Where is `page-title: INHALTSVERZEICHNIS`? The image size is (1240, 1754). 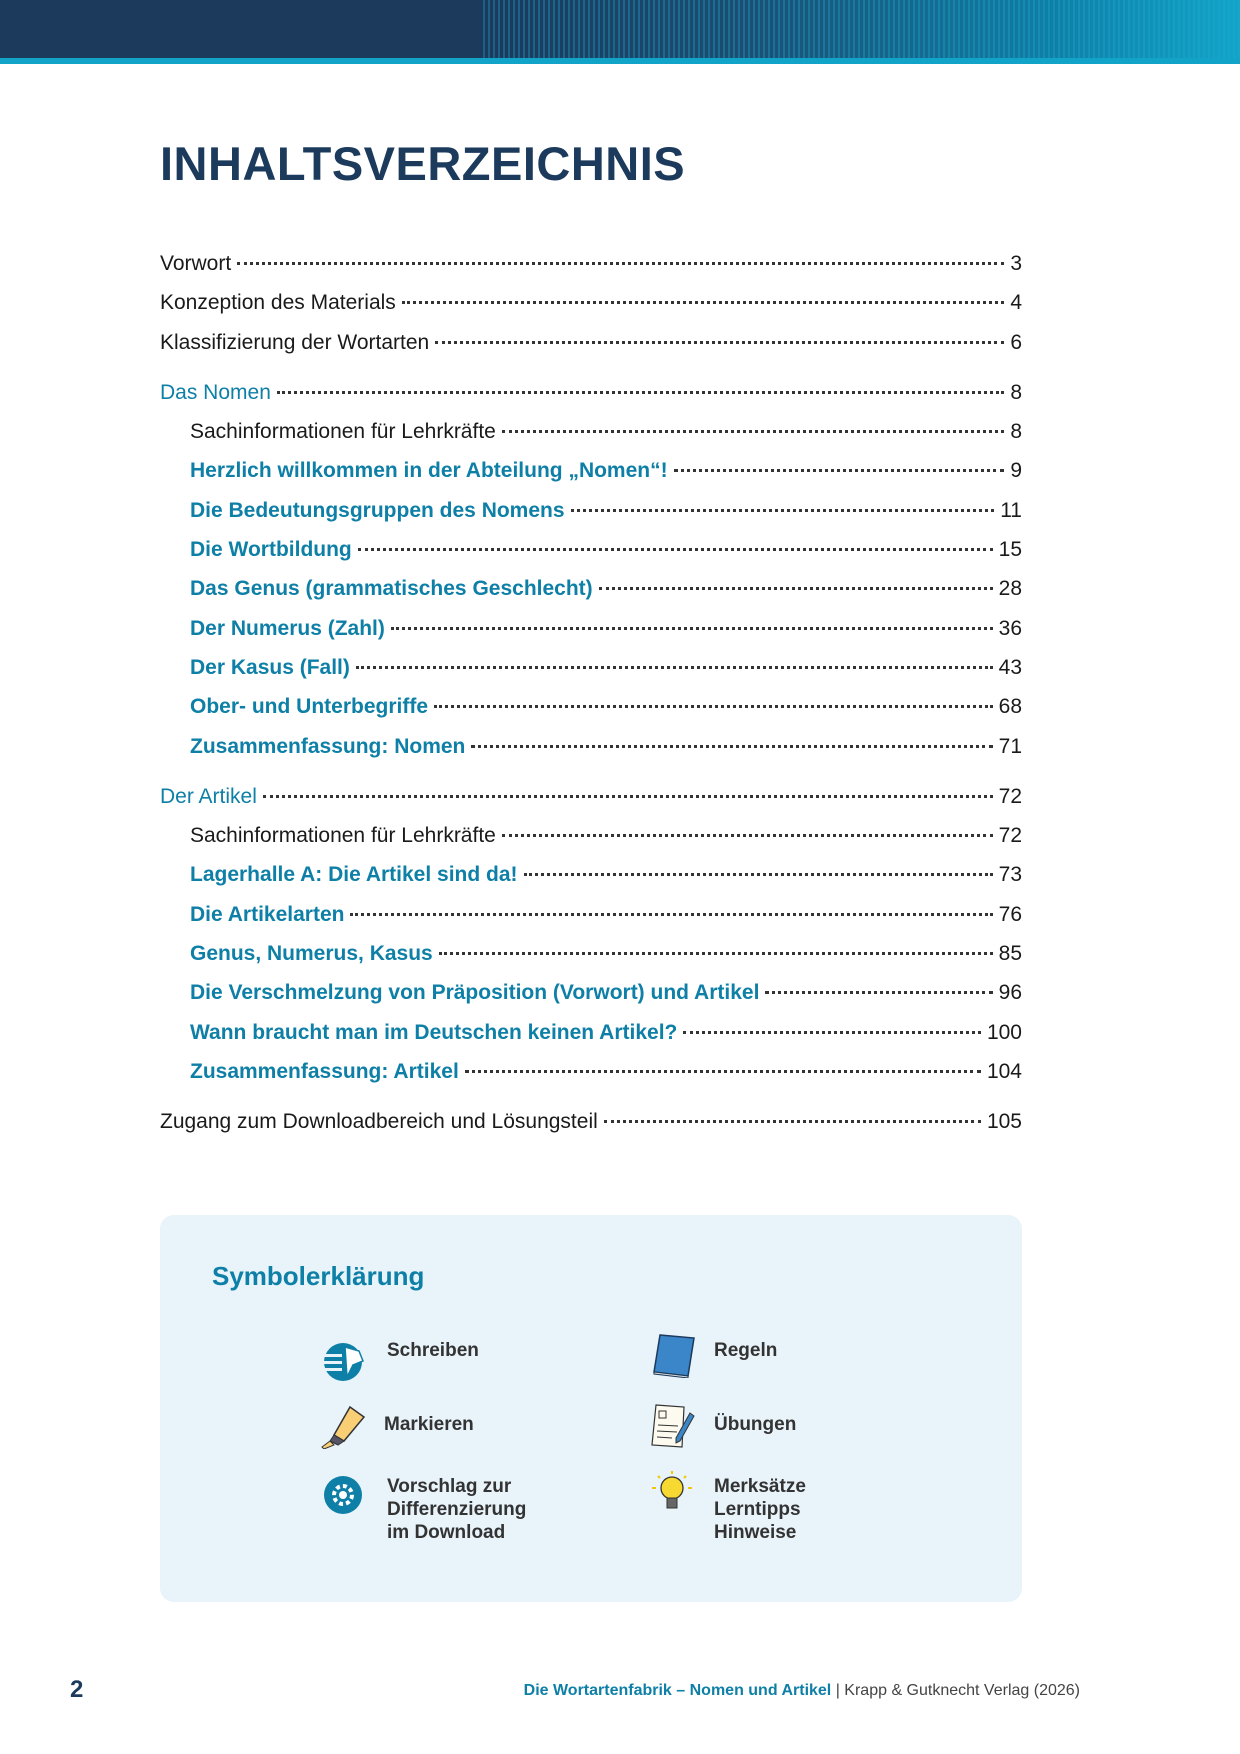
page-title: INHALTSVERZEICHNIS is located at coordinates (423, 163).